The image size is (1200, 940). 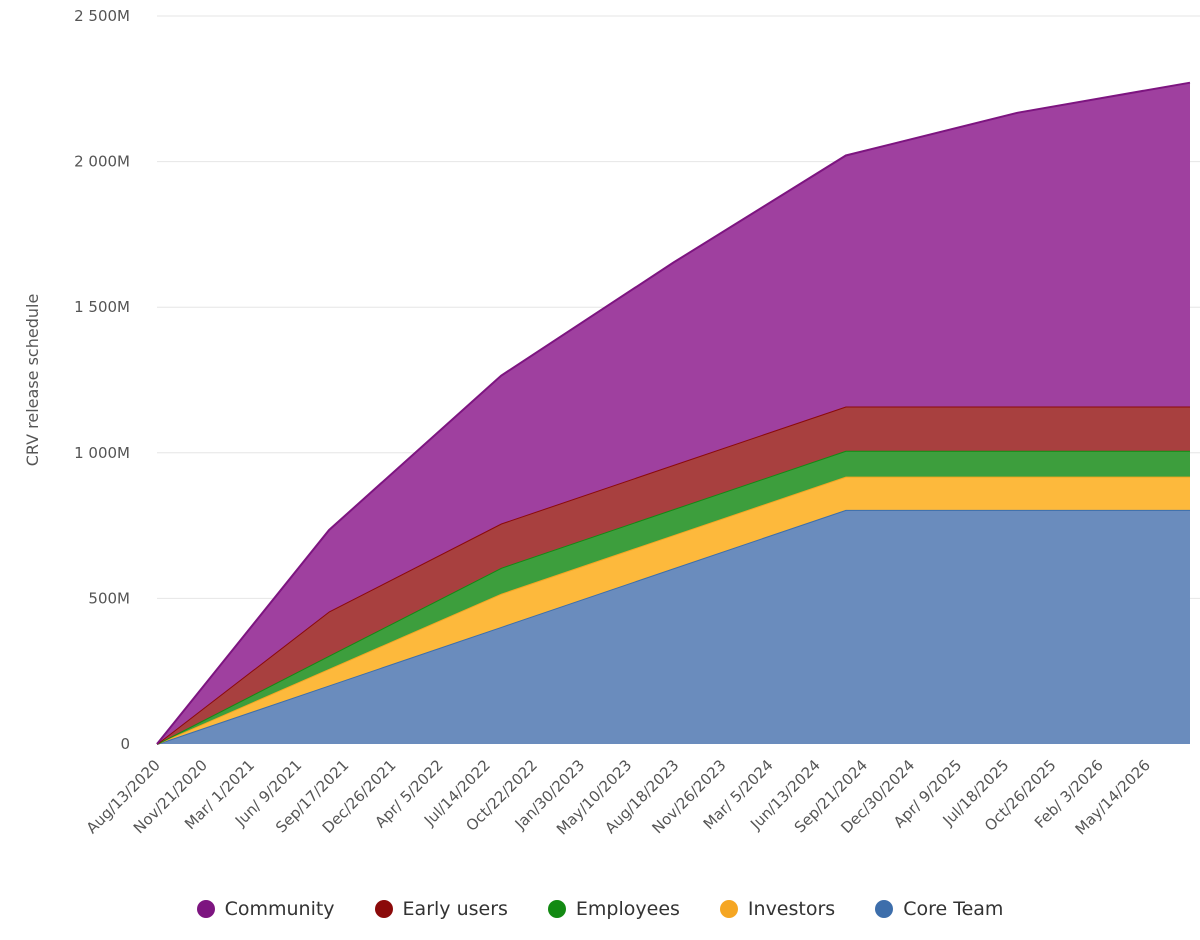 What do you see at coordinates (125, 744) in the screenshot?
I see `y-tick-label: 0` at bounding box center [125, 744].